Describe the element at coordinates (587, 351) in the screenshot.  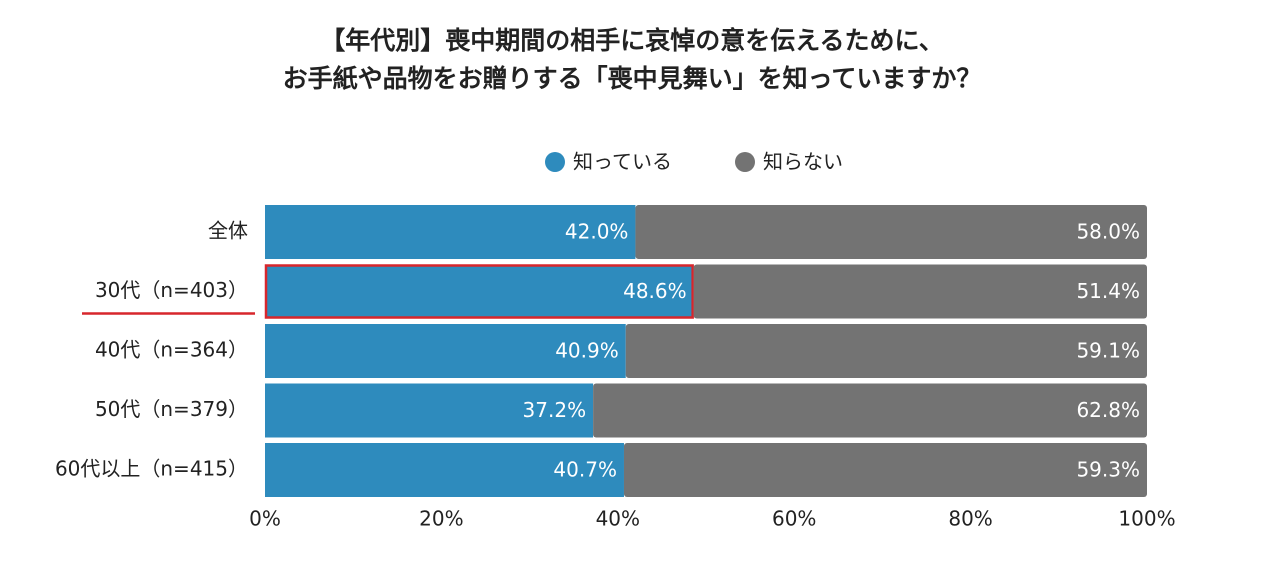
I see `value-label: 40.9%` at that location.